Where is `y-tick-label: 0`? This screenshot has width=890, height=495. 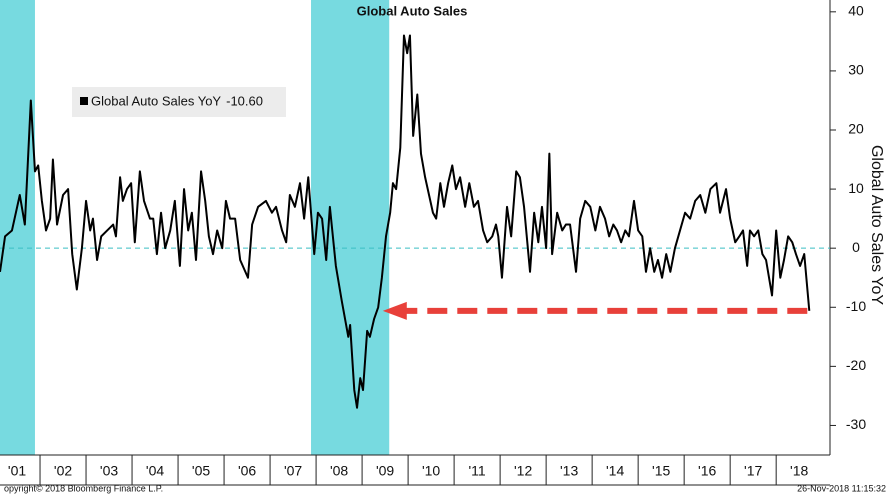 y-tick-label: 0 is located at coordinates (856, 247).